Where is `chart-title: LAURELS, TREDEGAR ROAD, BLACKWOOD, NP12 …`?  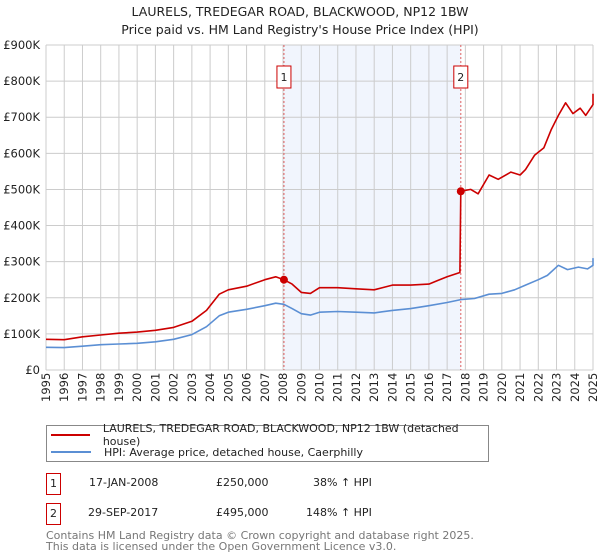
chart-title: LAURELS, TREDEGAR ROAD, BLACKWOOD, NP12 … is located at coordinates (300, 11).